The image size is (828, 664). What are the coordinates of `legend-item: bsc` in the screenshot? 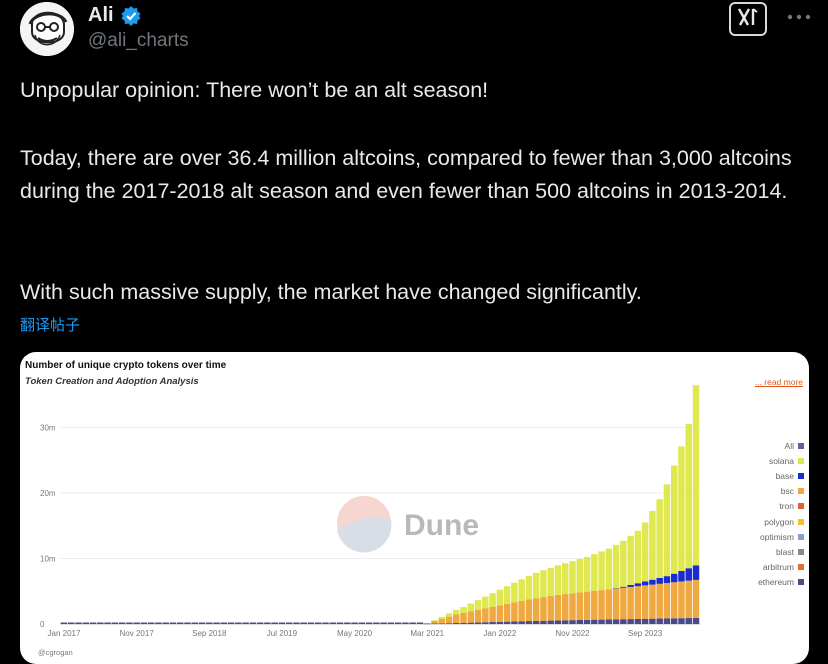 It's located at (762, 491).